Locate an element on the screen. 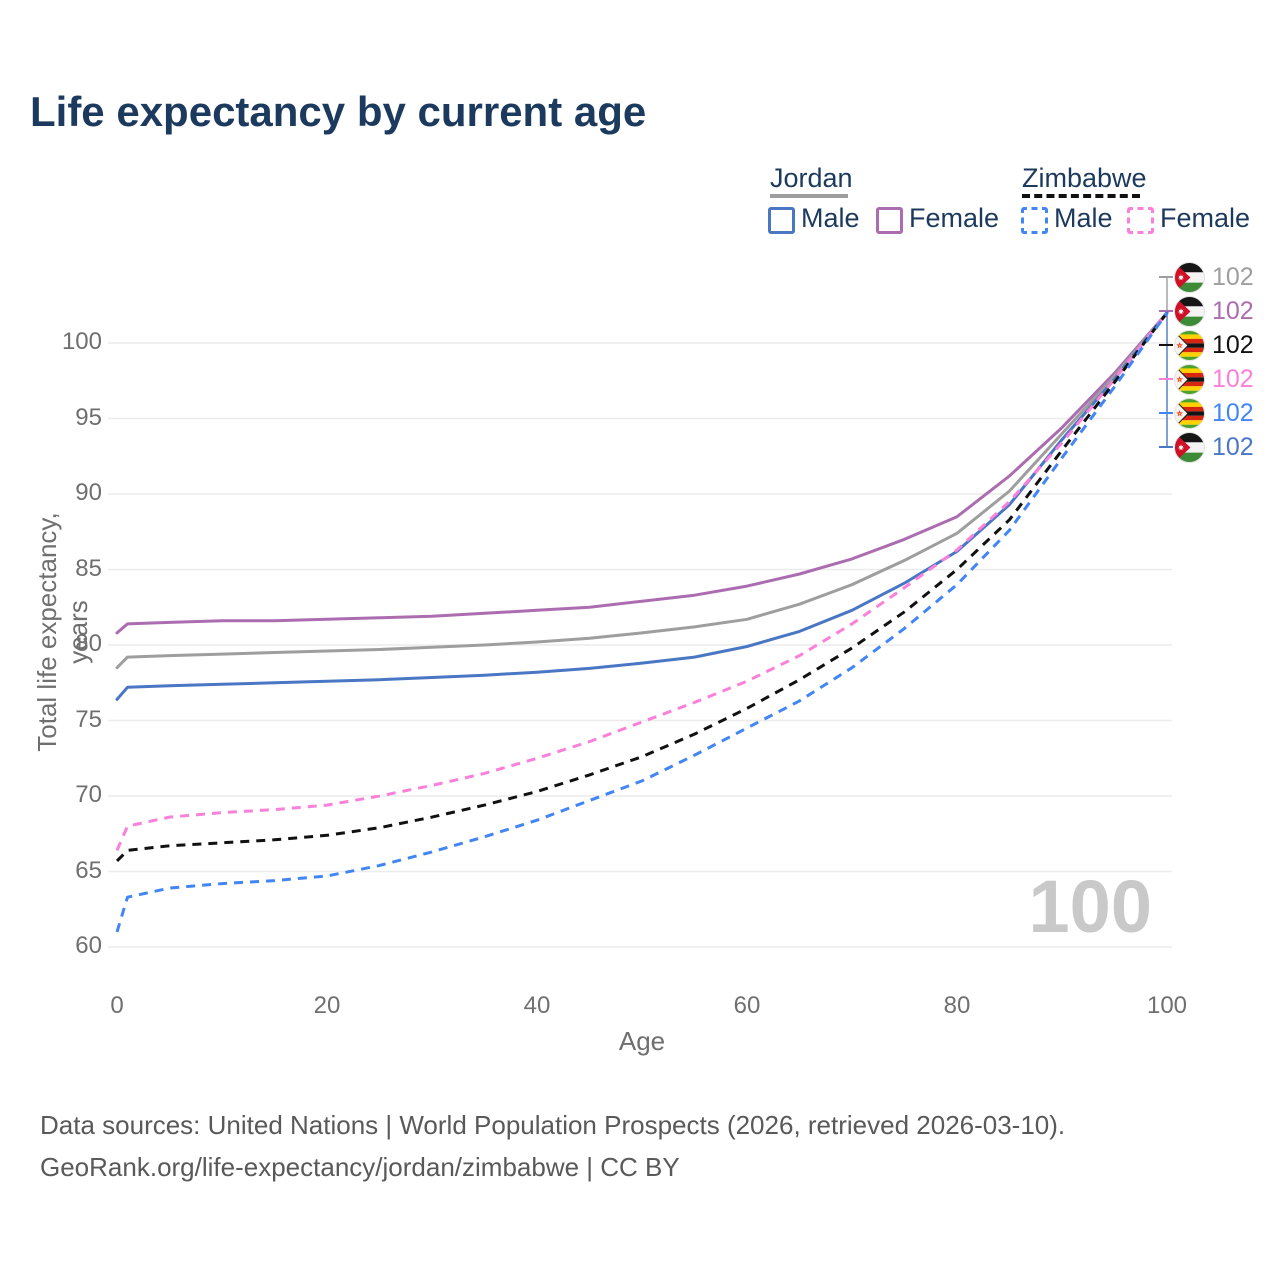 This screenshot has height=1280, width=1280. x-tick-label: 100 is located at coordinates (1167, 1005).